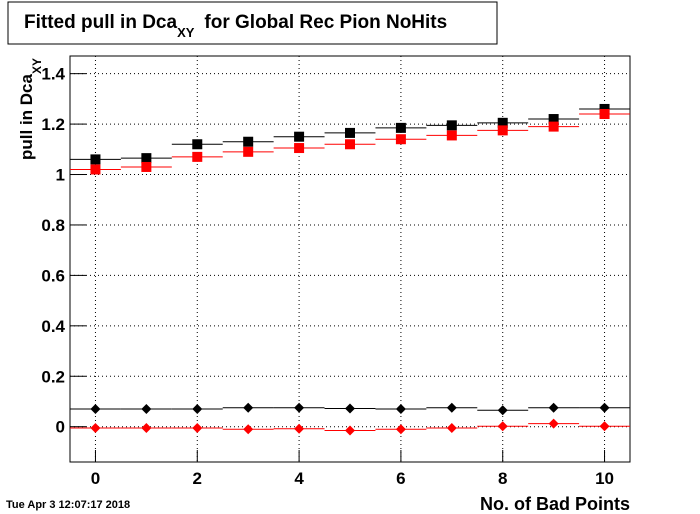  What do you see at coordinates (197, 478) in the screenshot?
I see `x-tick-label: 2` at bounding box center [197, 478].